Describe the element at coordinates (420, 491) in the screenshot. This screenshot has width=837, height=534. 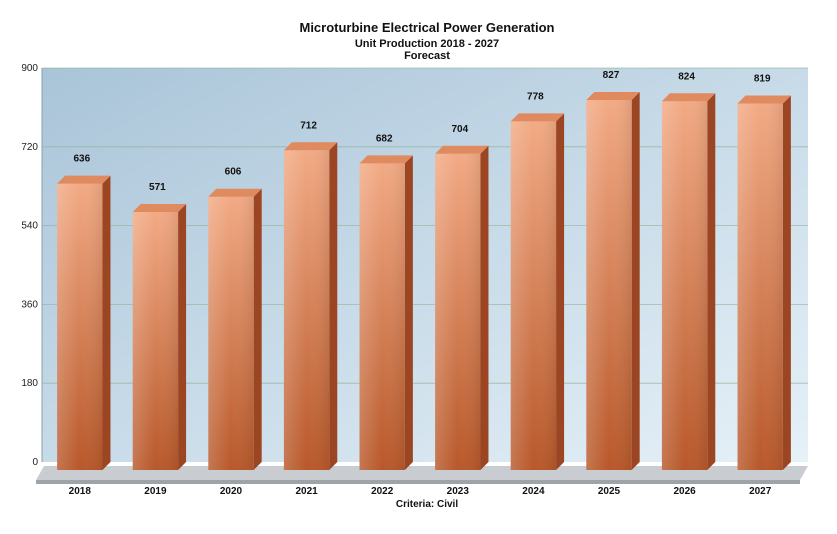
I see `x-axis-ticks: 2018 2019 2020 2021 2022 2023 2024 2025 2026 2027` at that location.